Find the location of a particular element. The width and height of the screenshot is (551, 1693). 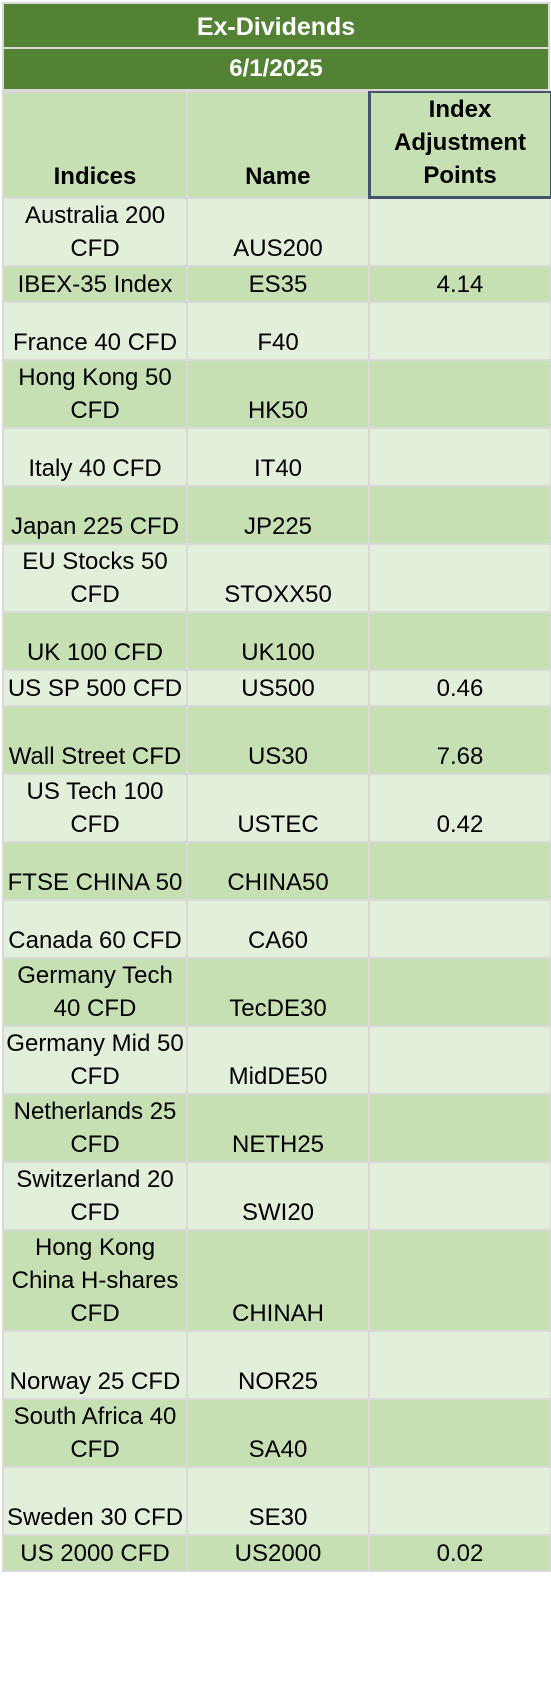

index-cell: US SP 500 CFD is located at coordinates (95, 687).